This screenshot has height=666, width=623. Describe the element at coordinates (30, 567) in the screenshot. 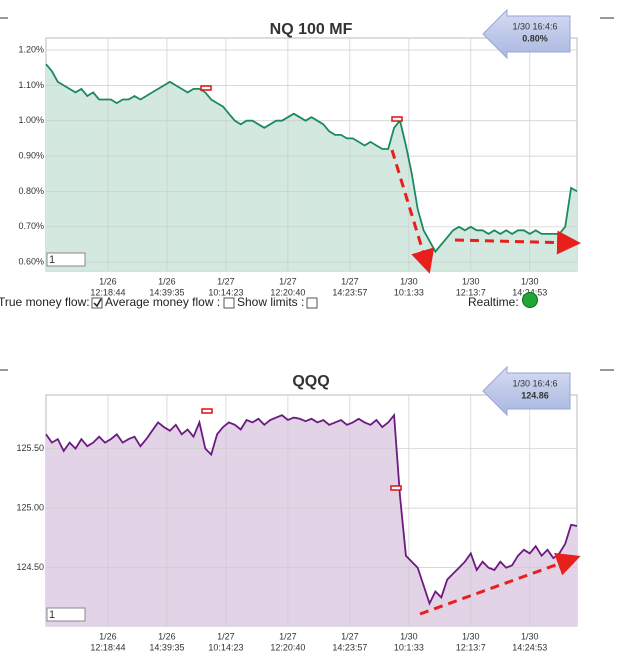

I see `y-tick-label: 124.50` at that location.